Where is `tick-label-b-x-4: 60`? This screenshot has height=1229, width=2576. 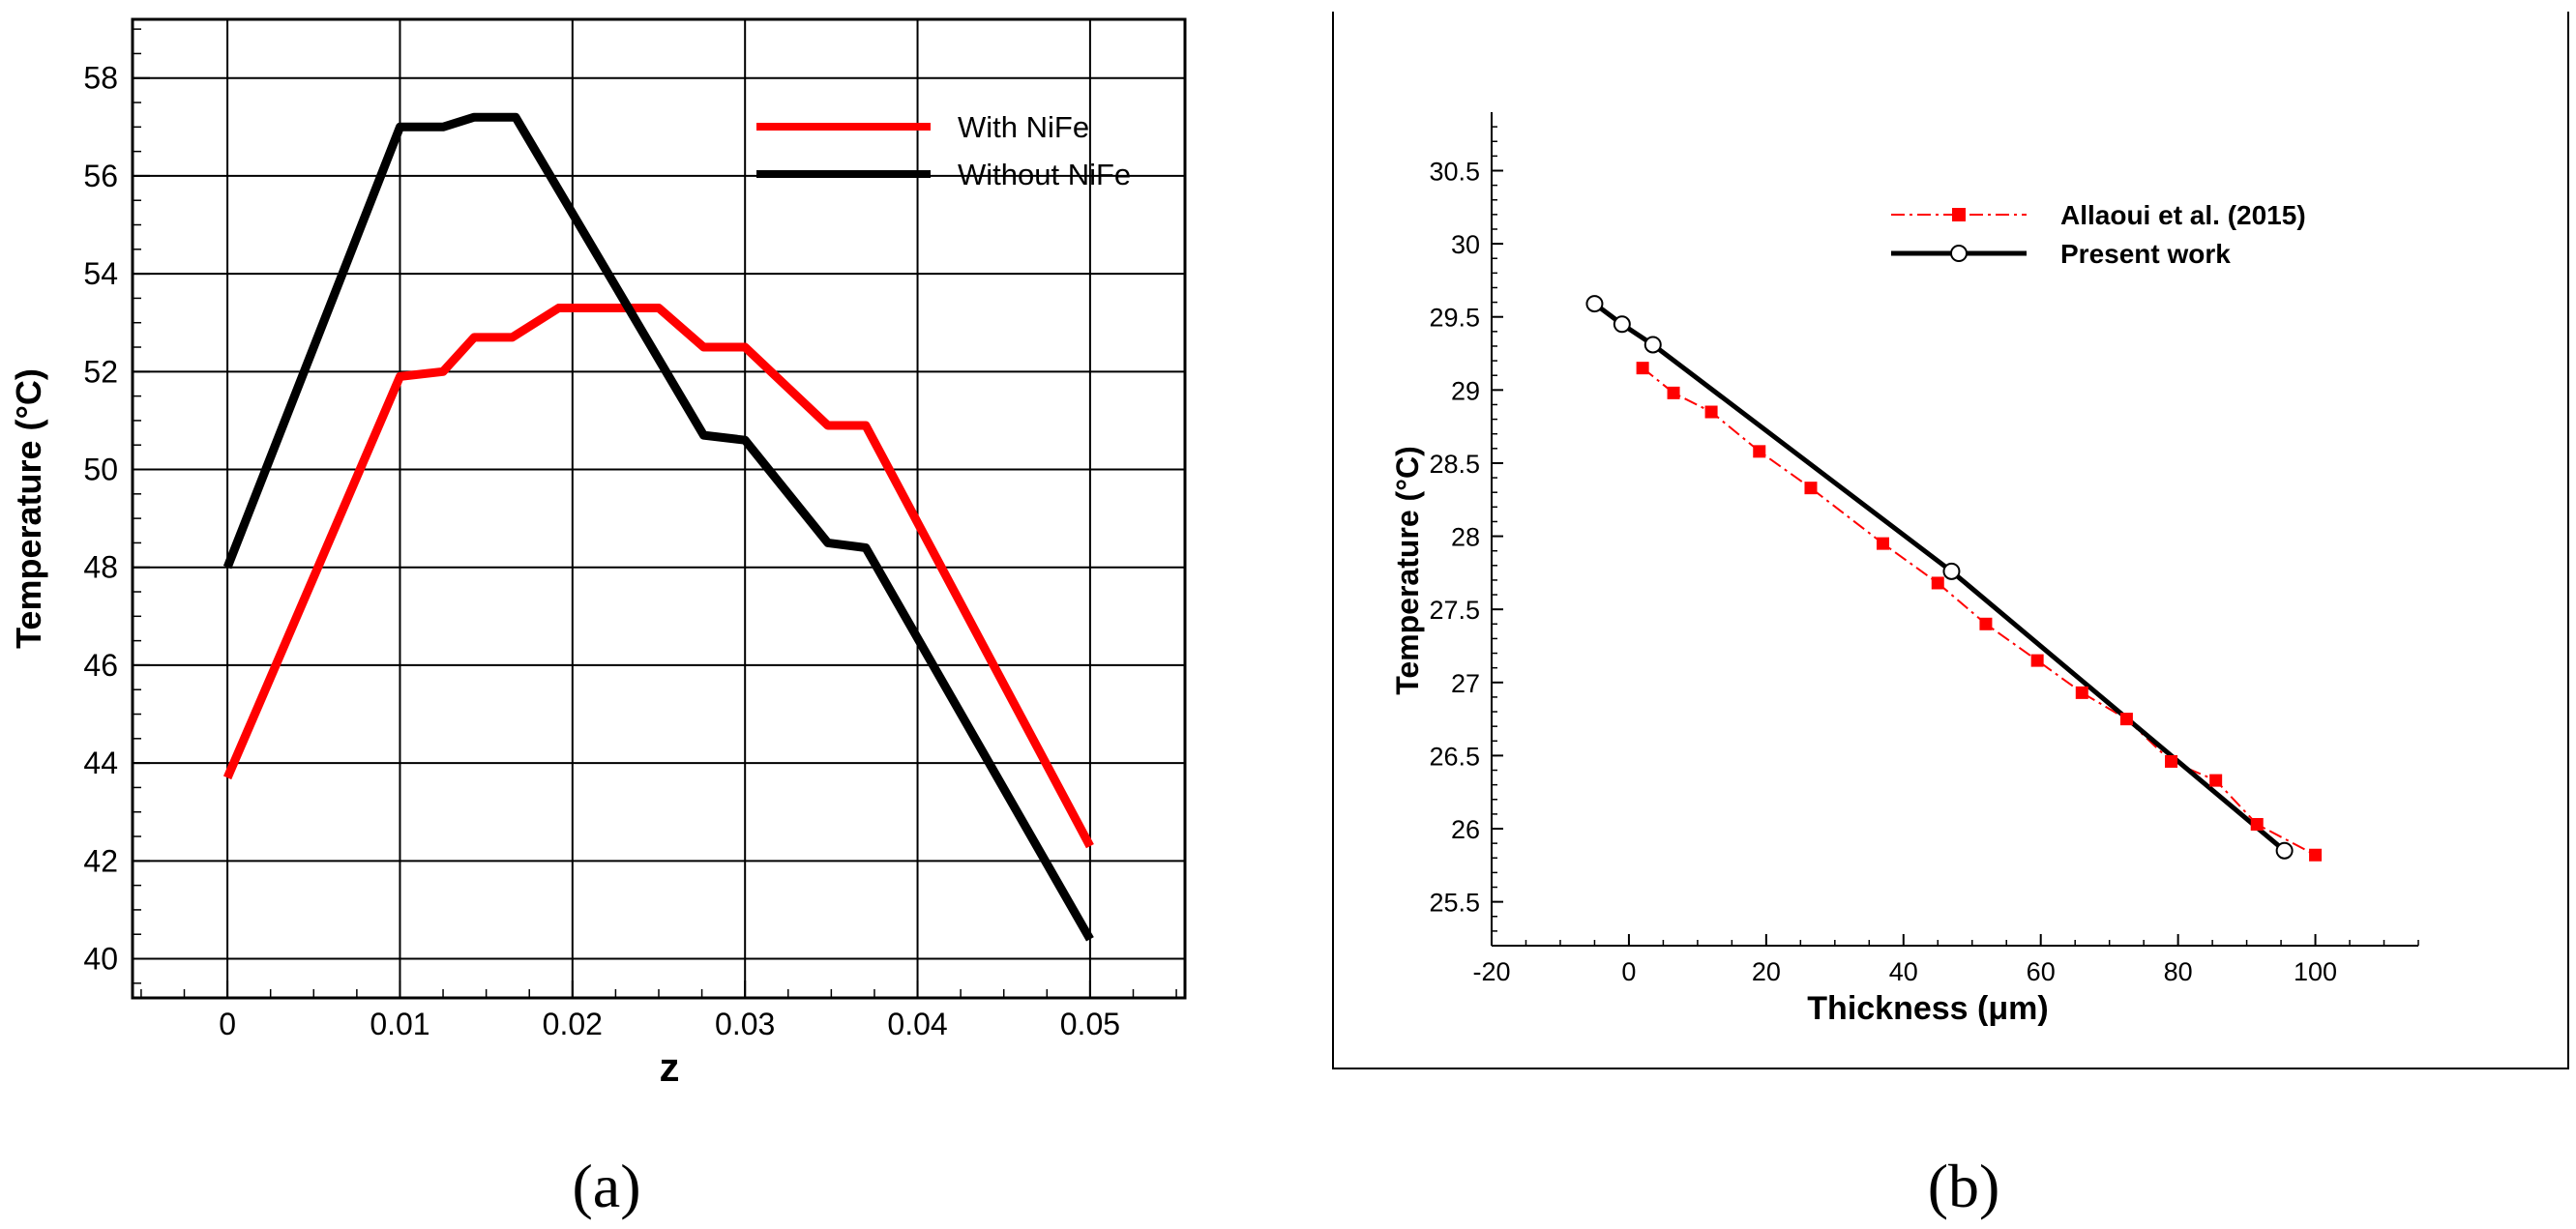 tick-label-b-x-4: 60 is located at coordinates (2042, 972).